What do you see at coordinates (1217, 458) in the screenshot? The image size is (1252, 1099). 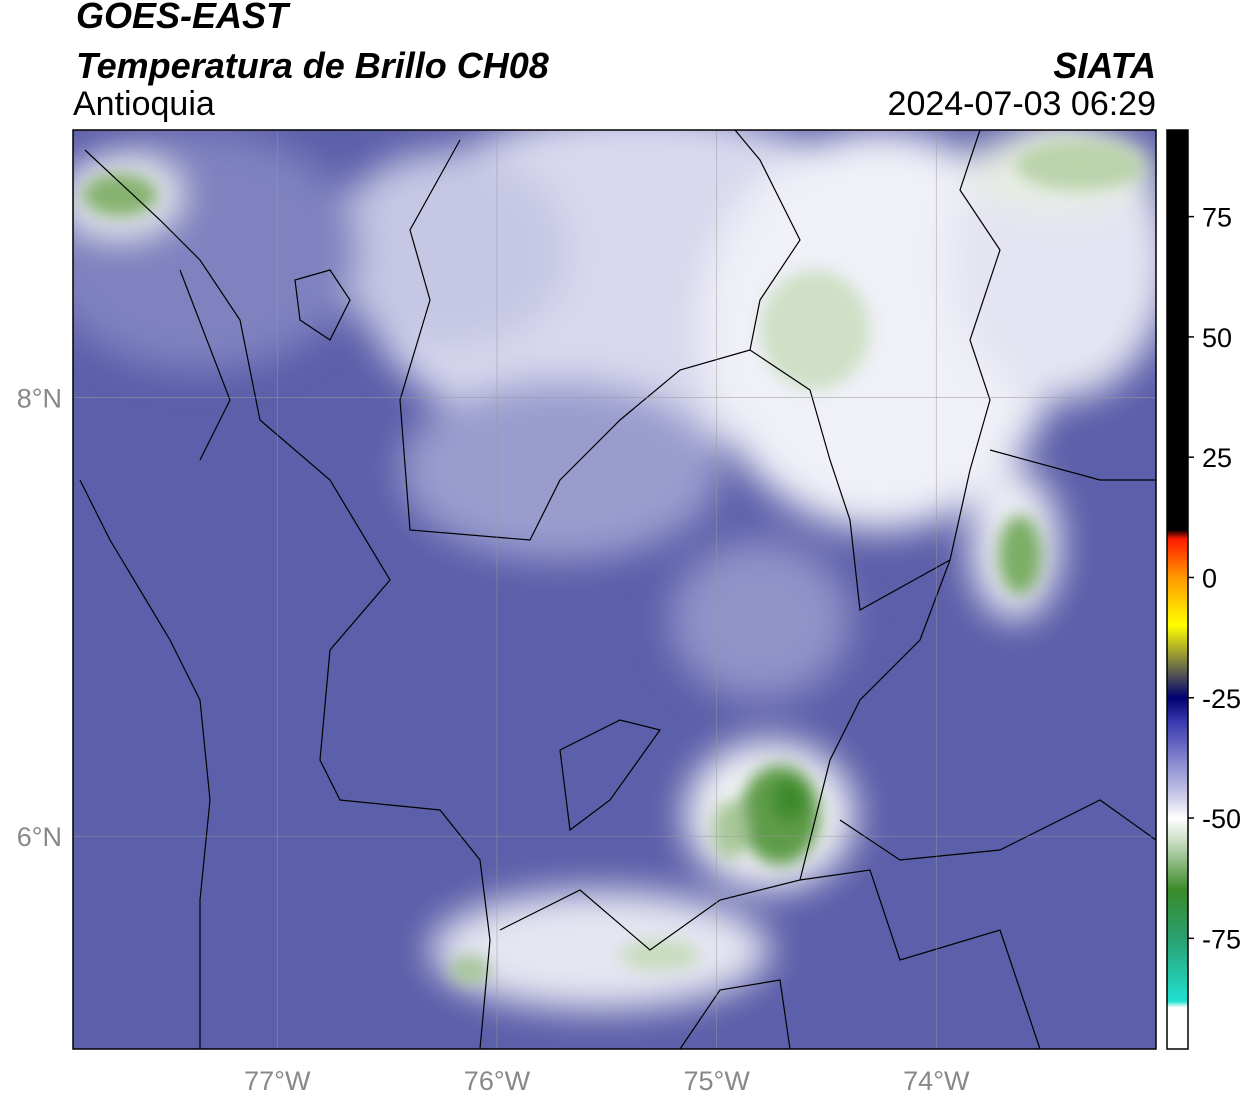 I see `colorbar-tick-label: 25` at bounding box center [1217, 458].